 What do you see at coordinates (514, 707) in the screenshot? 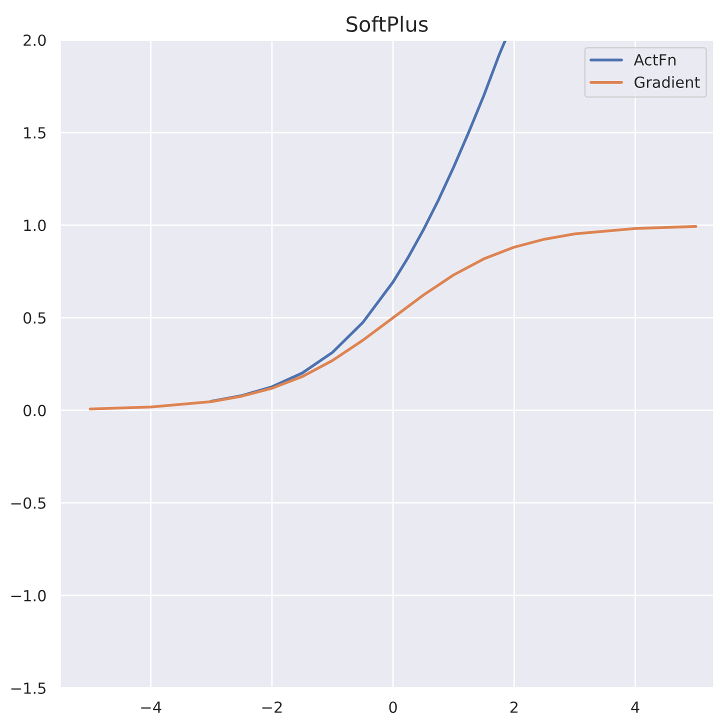
I see `x-tick-label: 2` at bounding box center [514, 707].